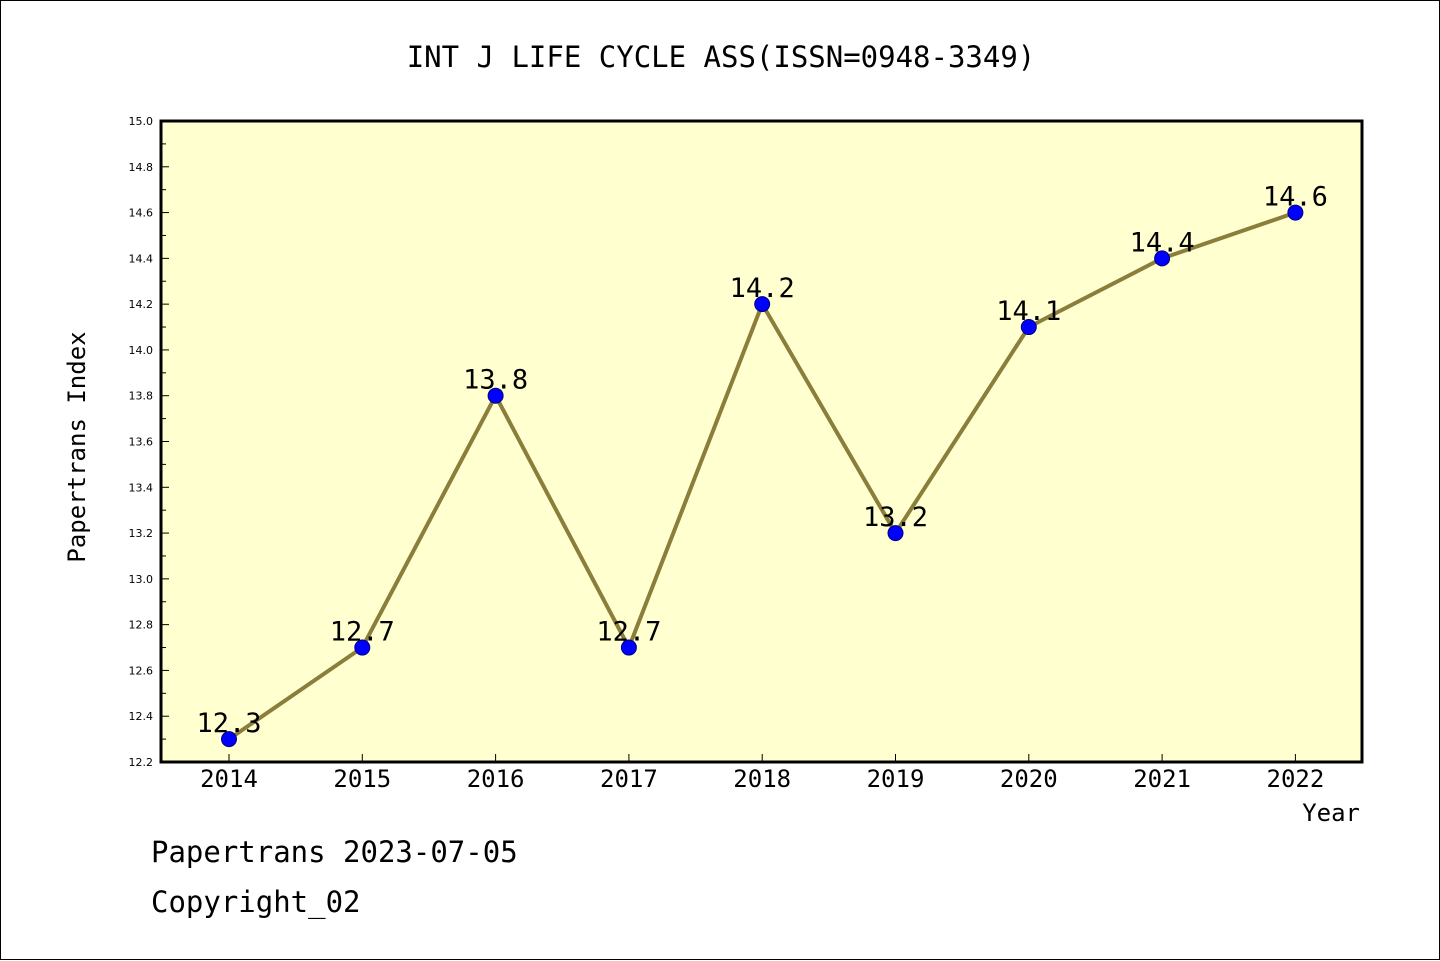 This screenshot has width=1440, height=961. Describe the element at coordinates (141, 167) in the screenshot. I see `y-tick-label: 14.8` at that location.